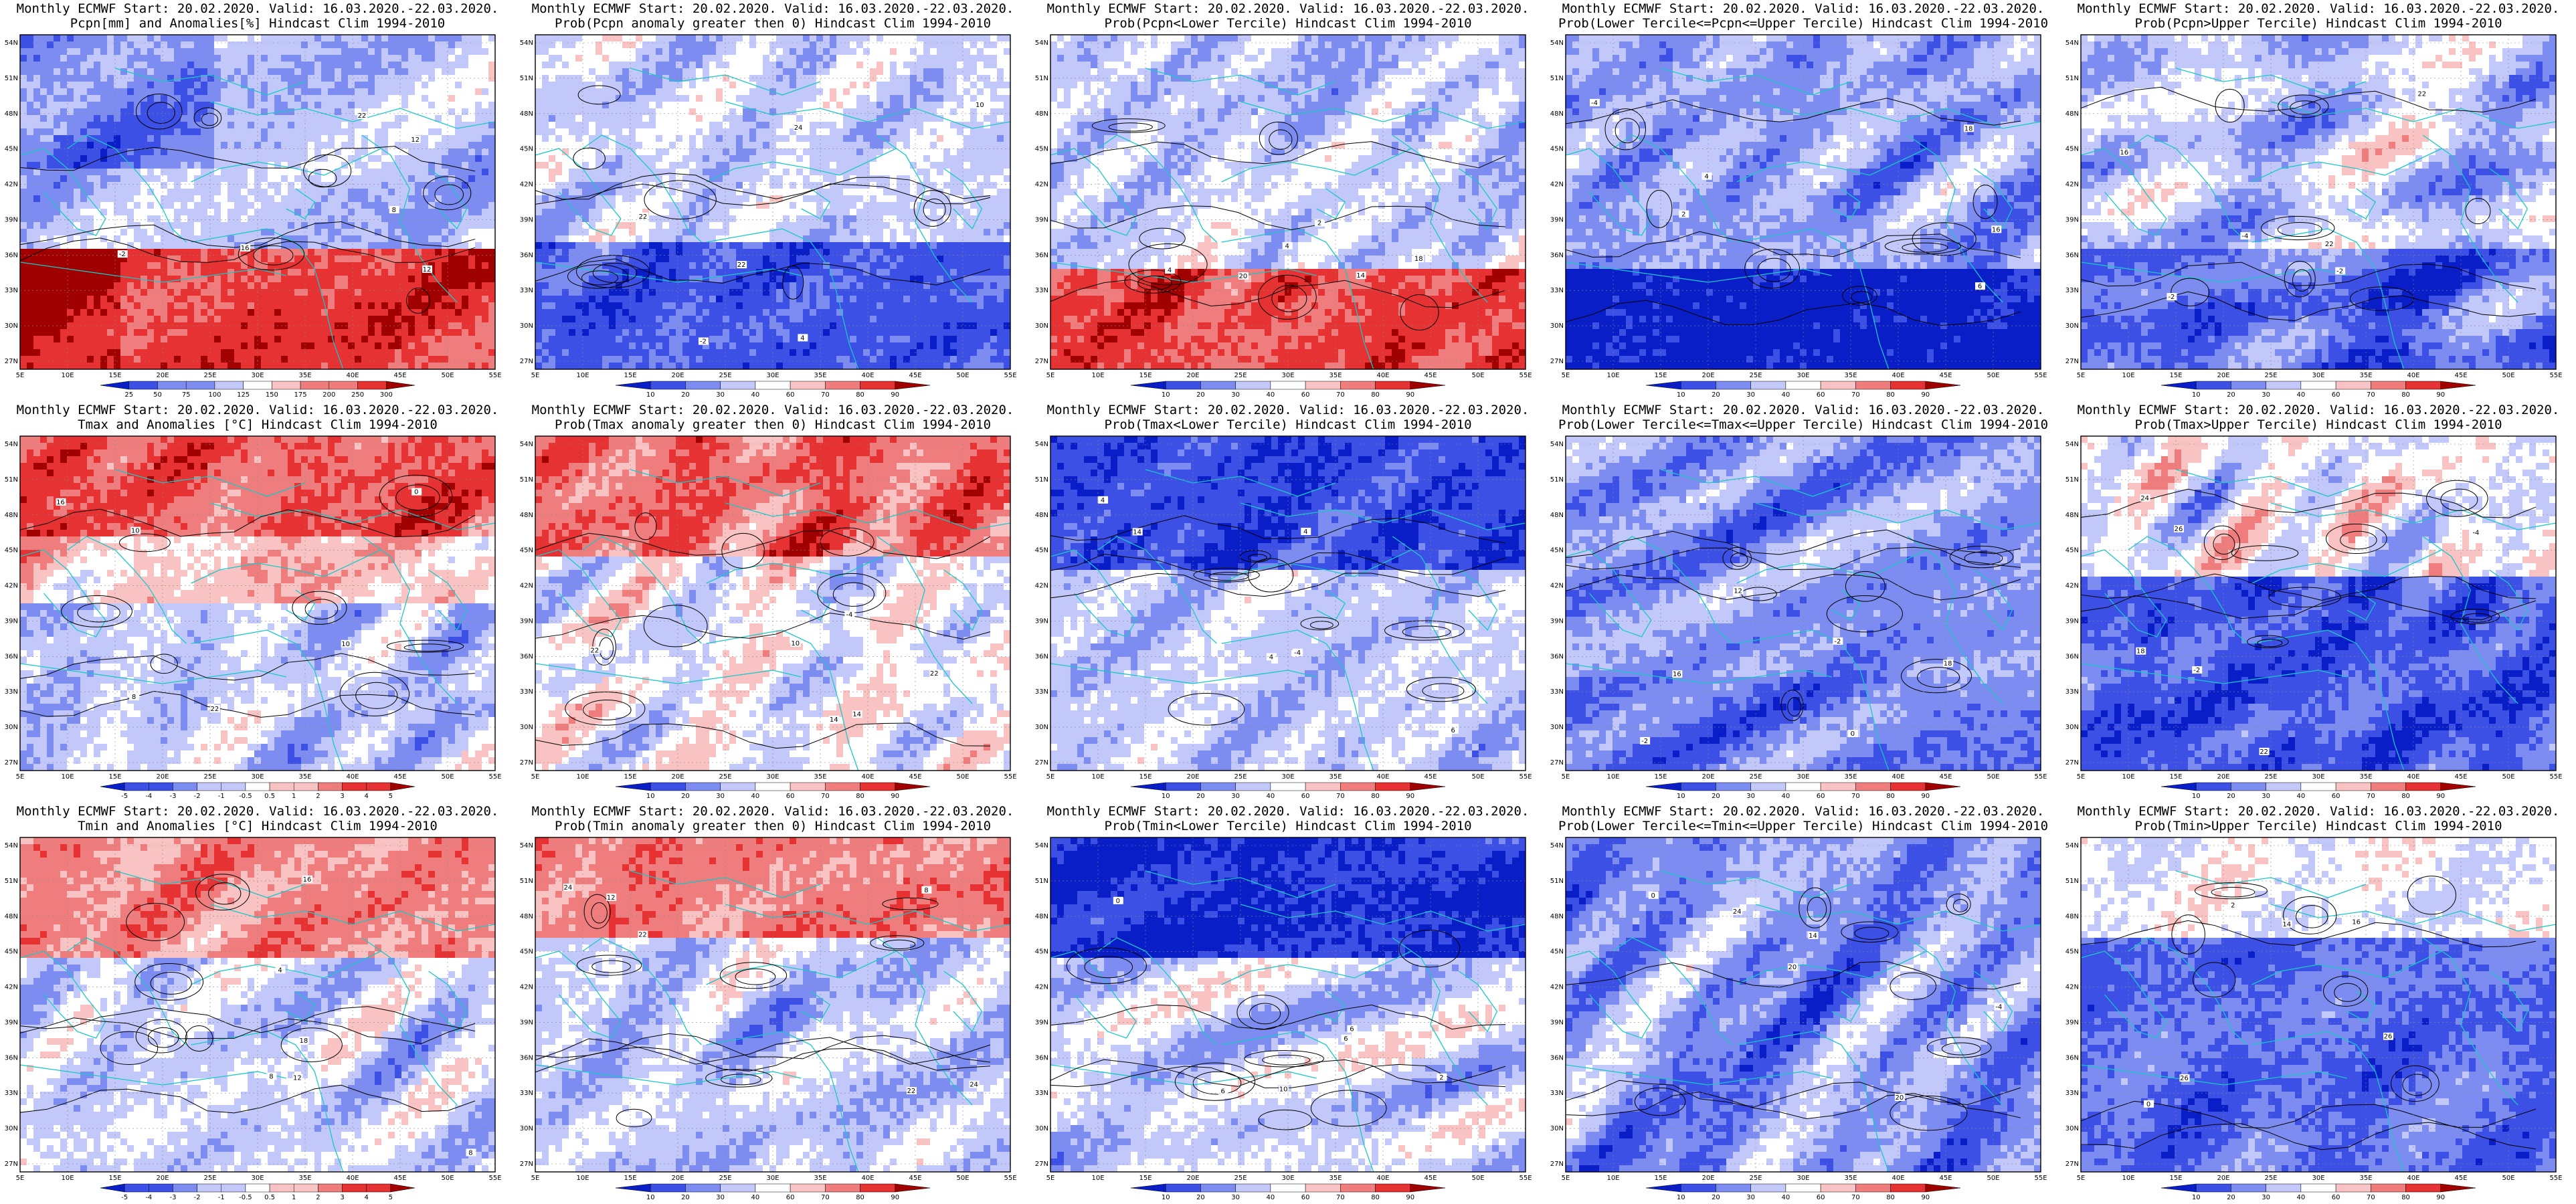 This screenshot has height=1204, width=2576. What do you see at coordinates (2128, 375) in the screenshot?
I see `lon-tick-label: 10E` at bounding box center [2128, 375].